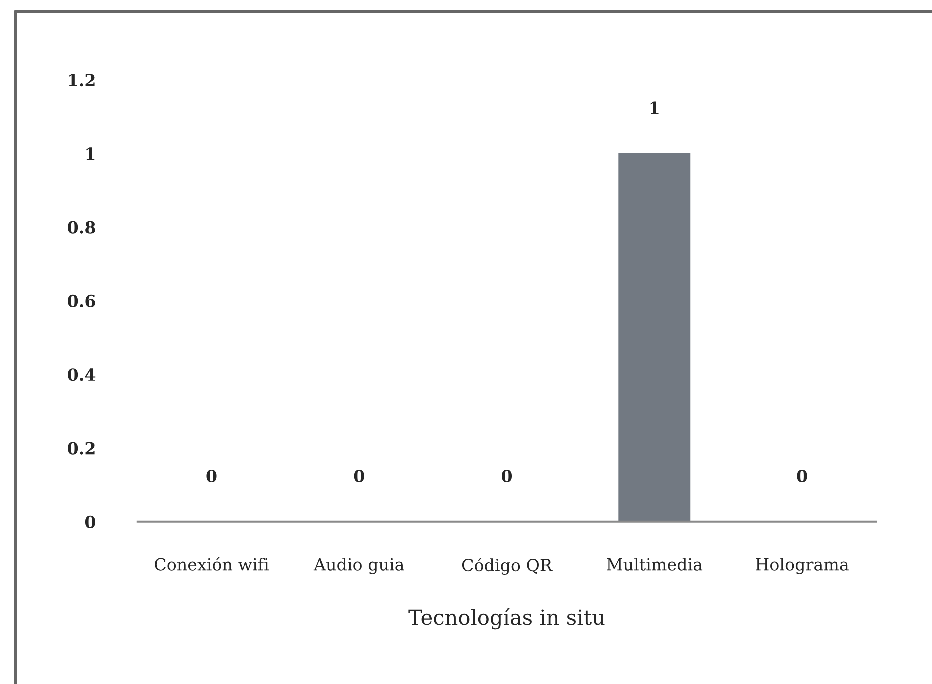  I want to click on x-tick-label: Conexión wifi, so click(212, 564).